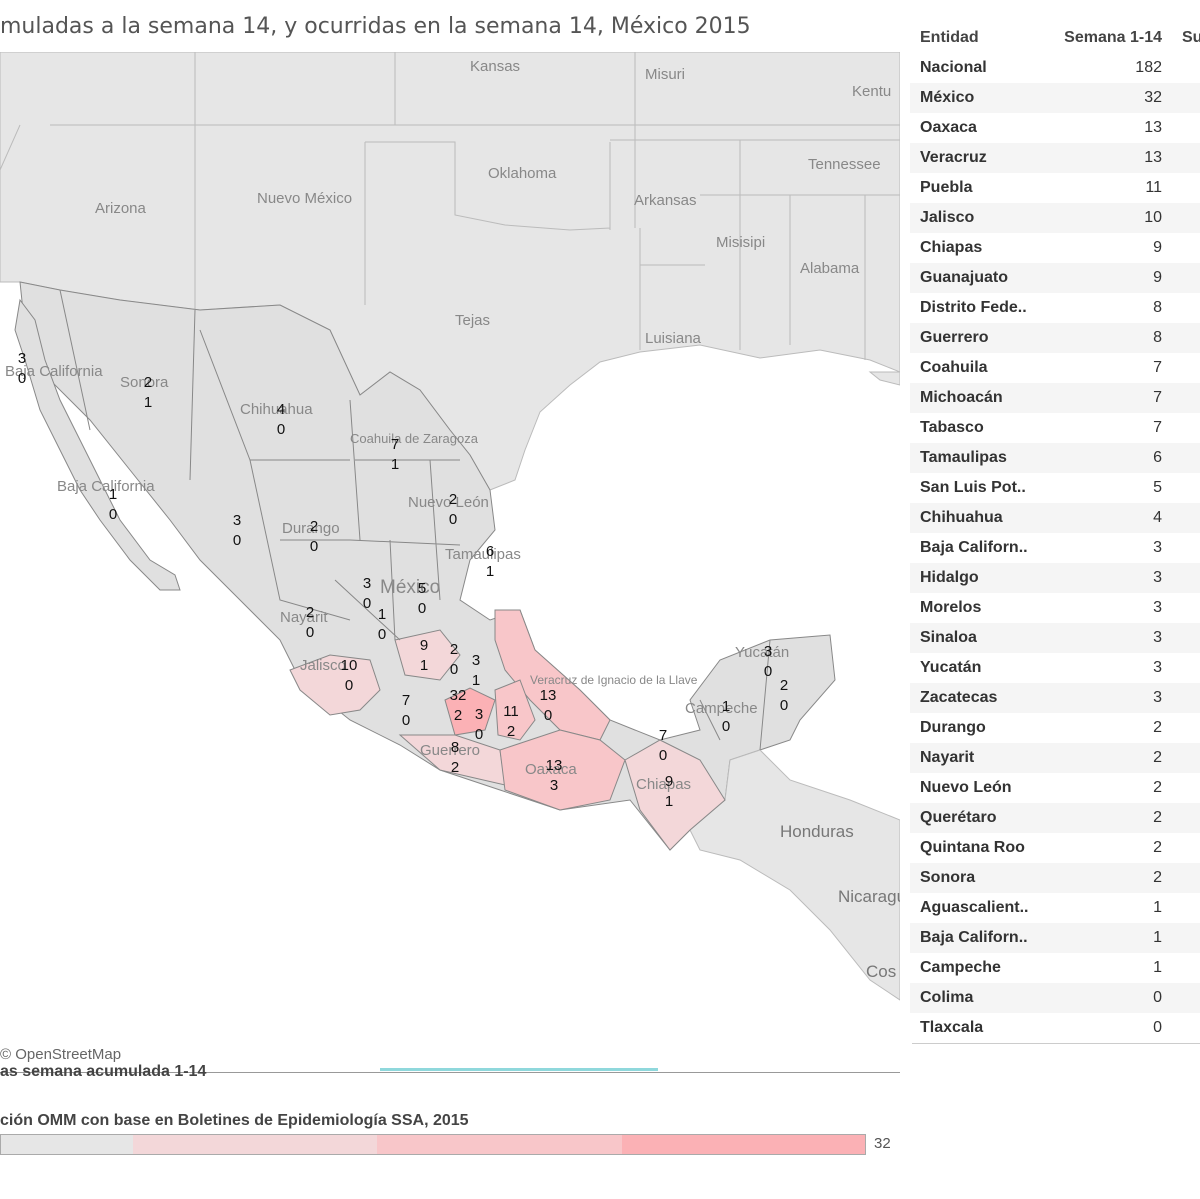  Describe the element at coordinates (1055, 578) in the screenshot. I see `table-row: Hidalgo 3` at that location.